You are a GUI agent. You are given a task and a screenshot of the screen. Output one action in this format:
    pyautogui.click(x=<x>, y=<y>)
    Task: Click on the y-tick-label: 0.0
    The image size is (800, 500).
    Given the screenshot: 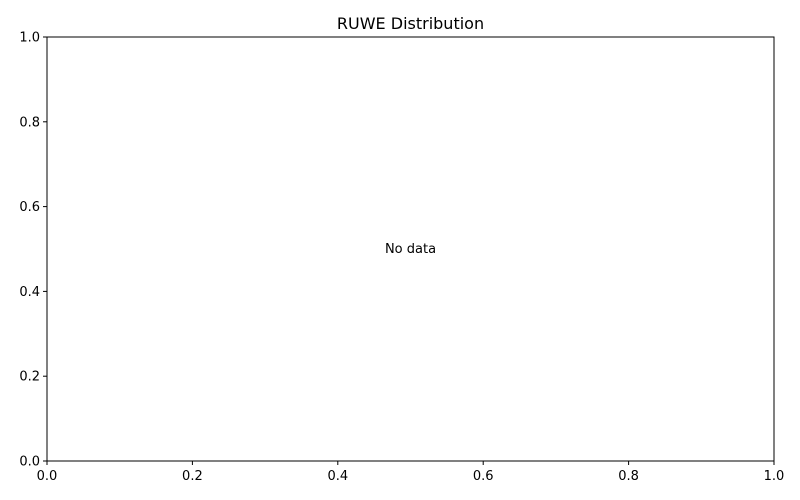 What is the action you would take?
    pyautogui.click(x=29, y=462)
    